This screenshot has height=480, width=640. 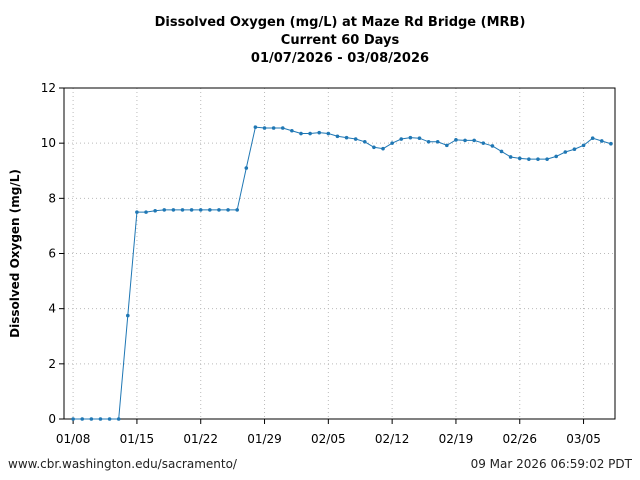 What do you see at coordinates (73, 439) in the screenshot?
I see `x-tick-label: 01/08` at bounding box center [73, 439].